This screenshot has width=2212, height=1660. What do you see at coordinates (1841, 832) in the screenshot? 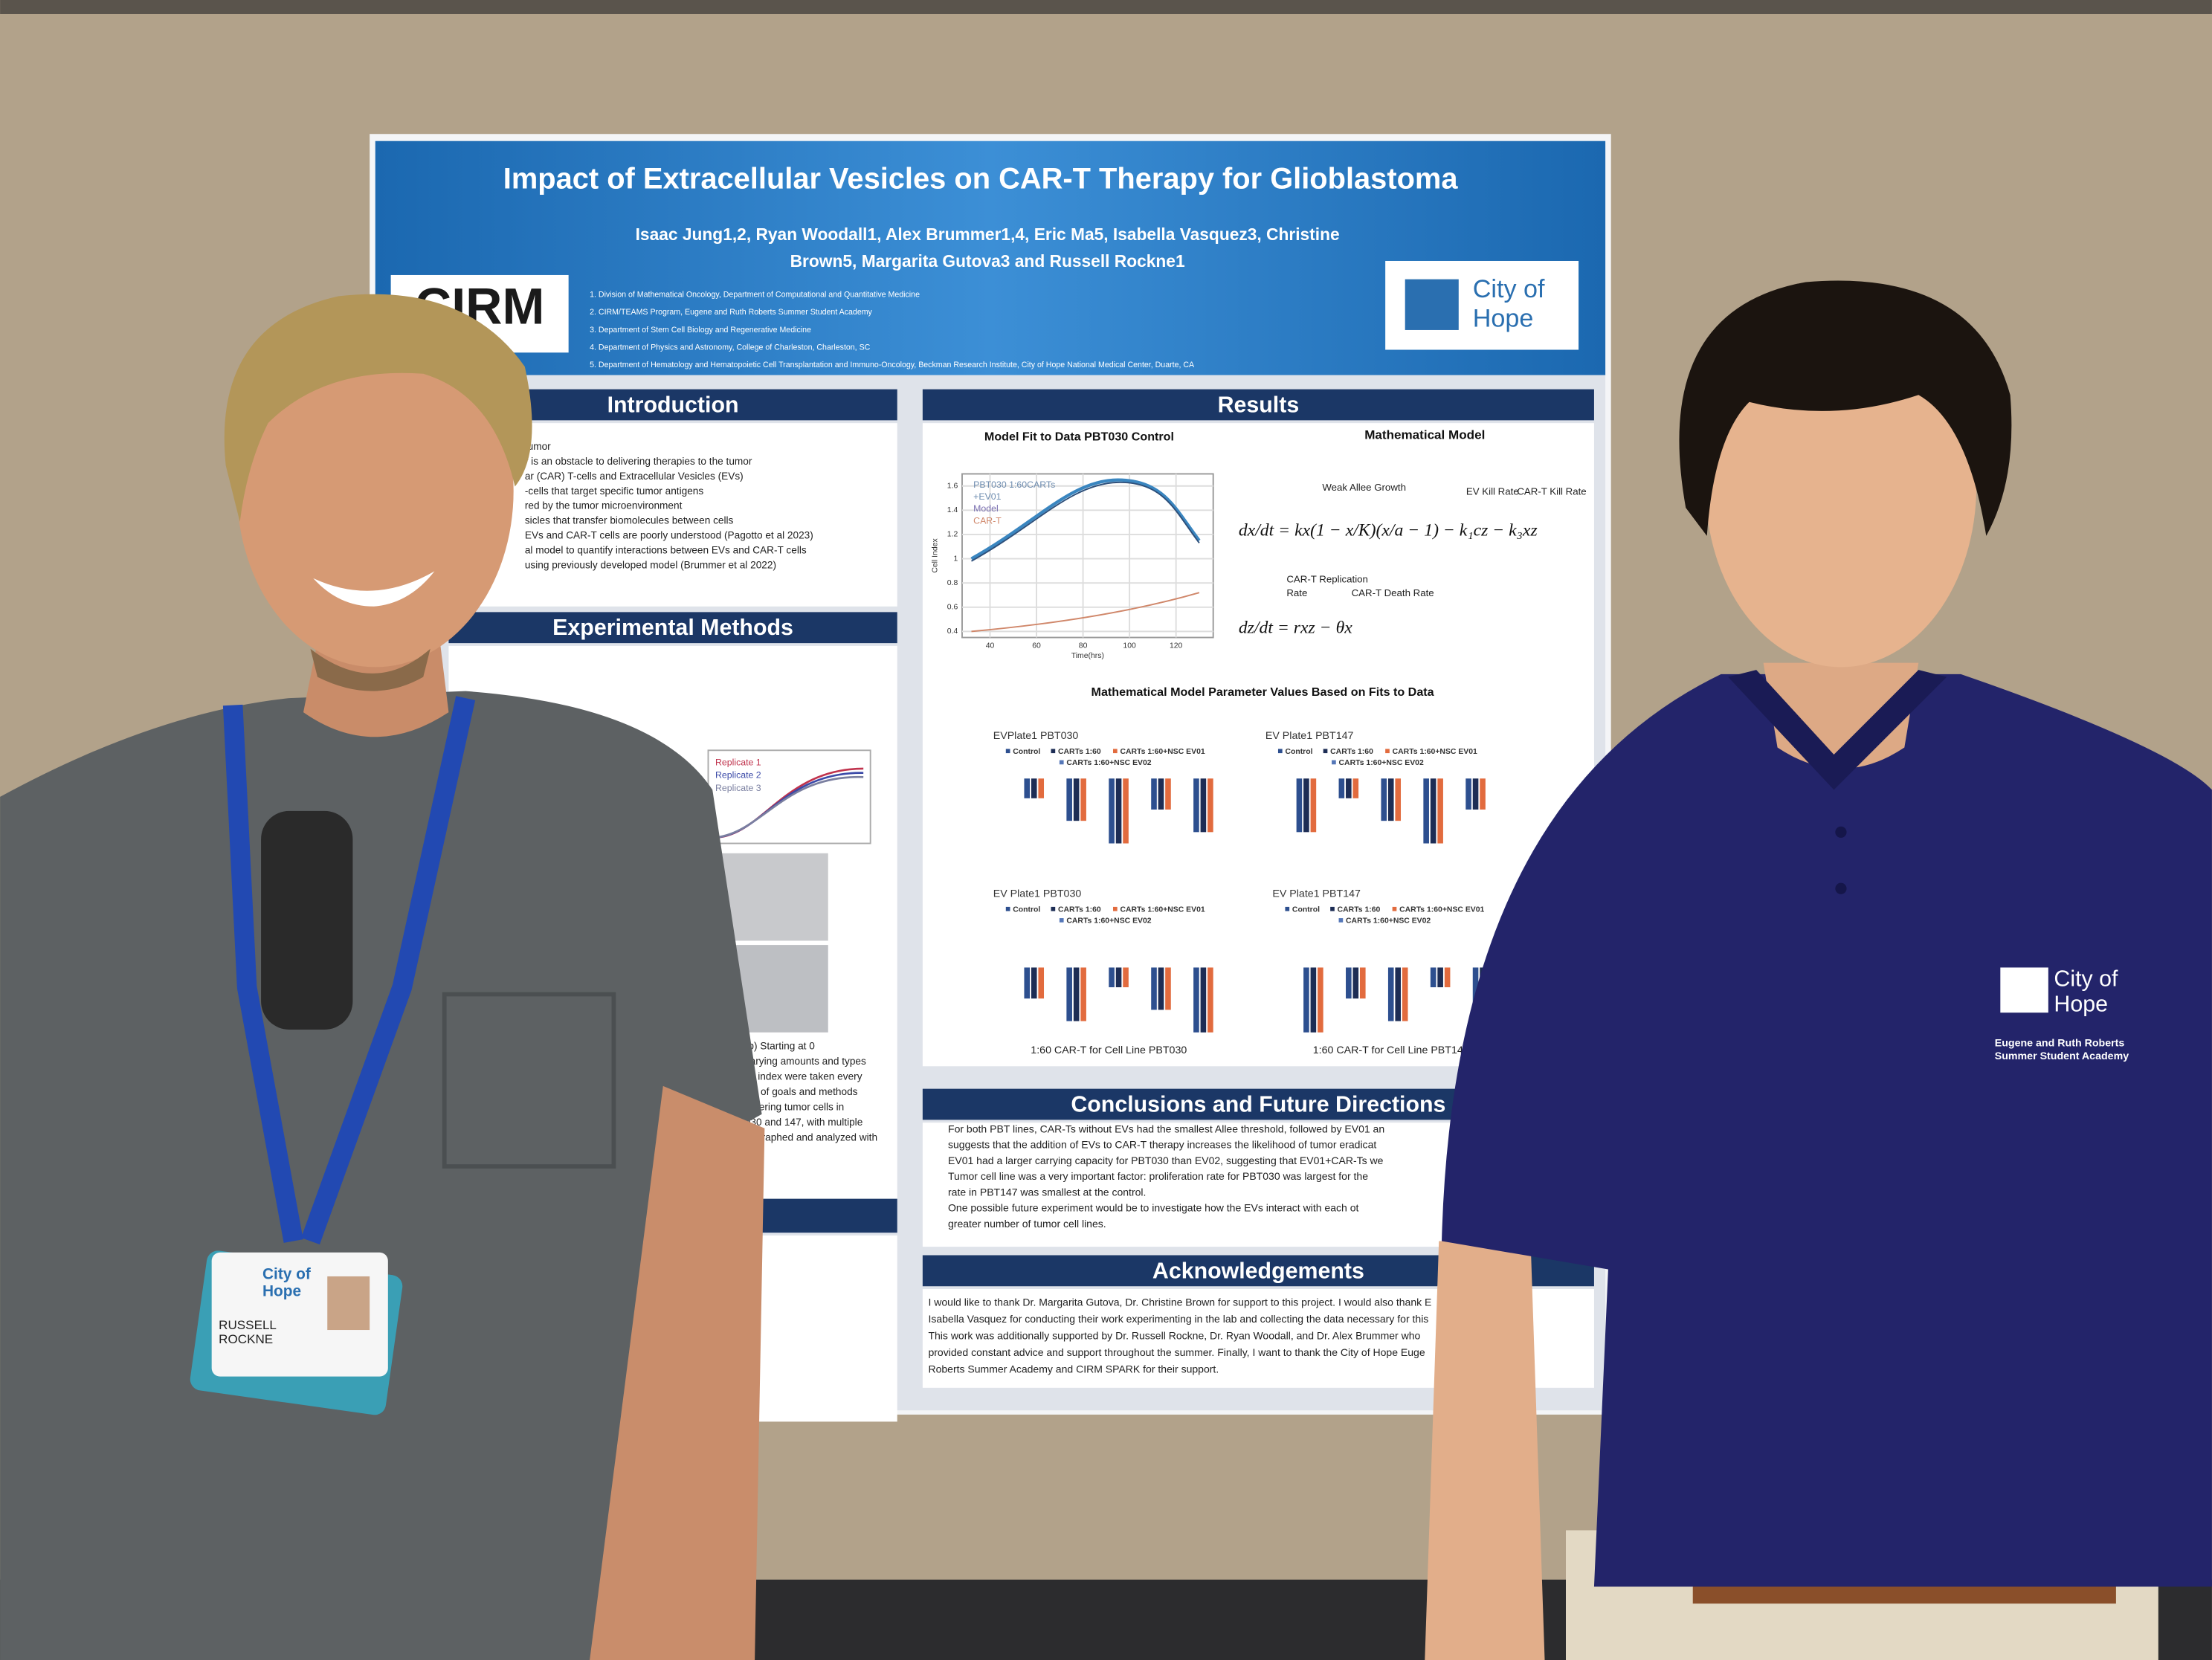
I see `polo-button` at bounding box center [1841, 832].